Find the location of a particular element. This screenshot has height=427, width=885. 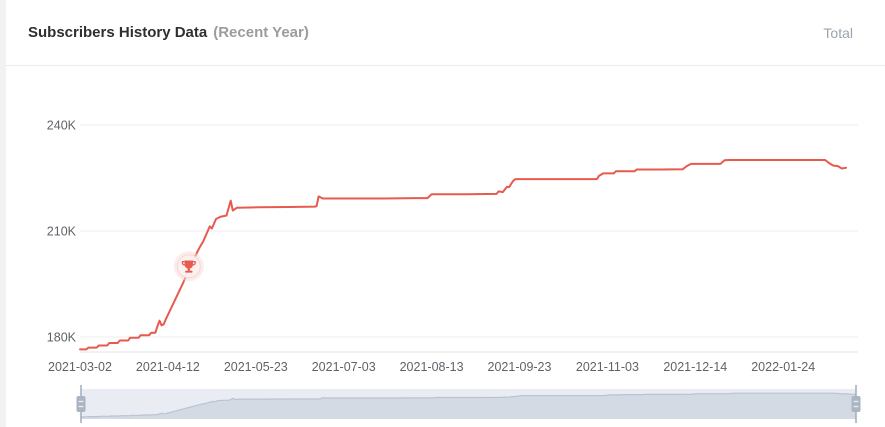

datazoom-right-handle is located at coordinates (856, 404).